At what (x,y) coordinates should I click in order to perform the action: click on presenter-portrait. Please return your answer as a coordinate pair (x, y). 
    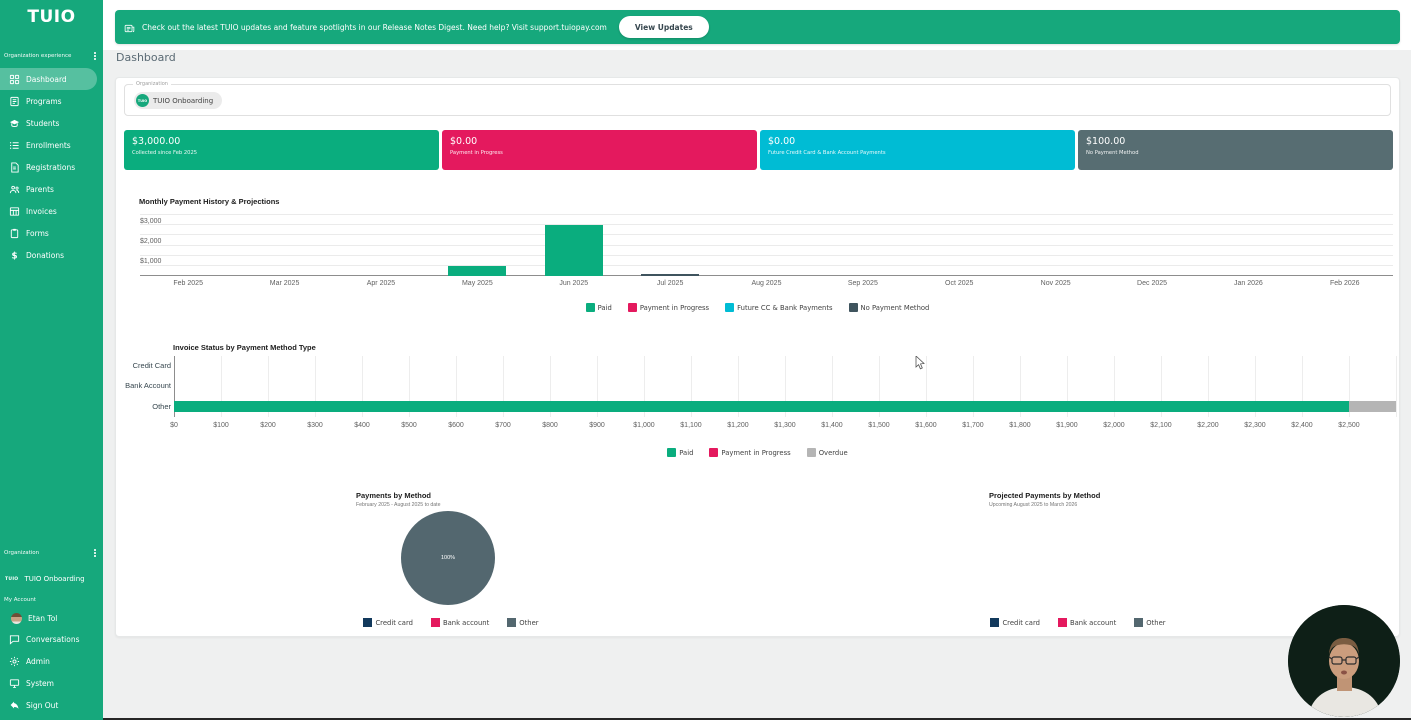
    Looking at the image, I should click on (1344, 661).